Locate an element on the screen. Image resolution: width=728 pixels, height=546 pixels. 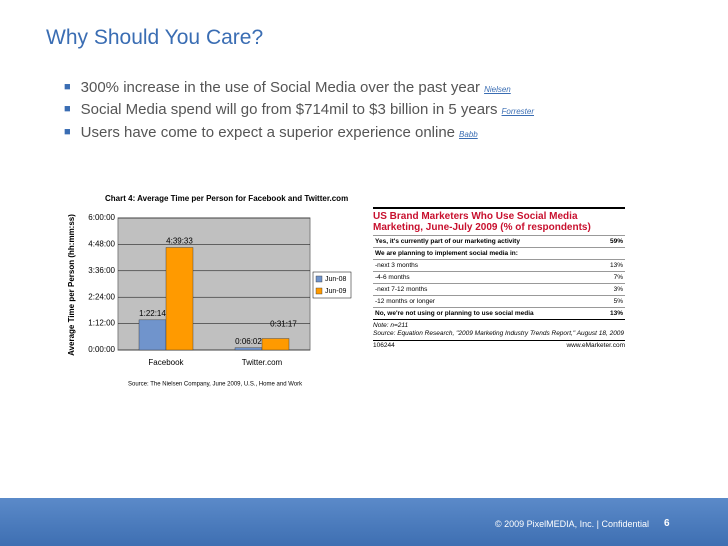
table-value: 3% is located at coordinates (618, 289).